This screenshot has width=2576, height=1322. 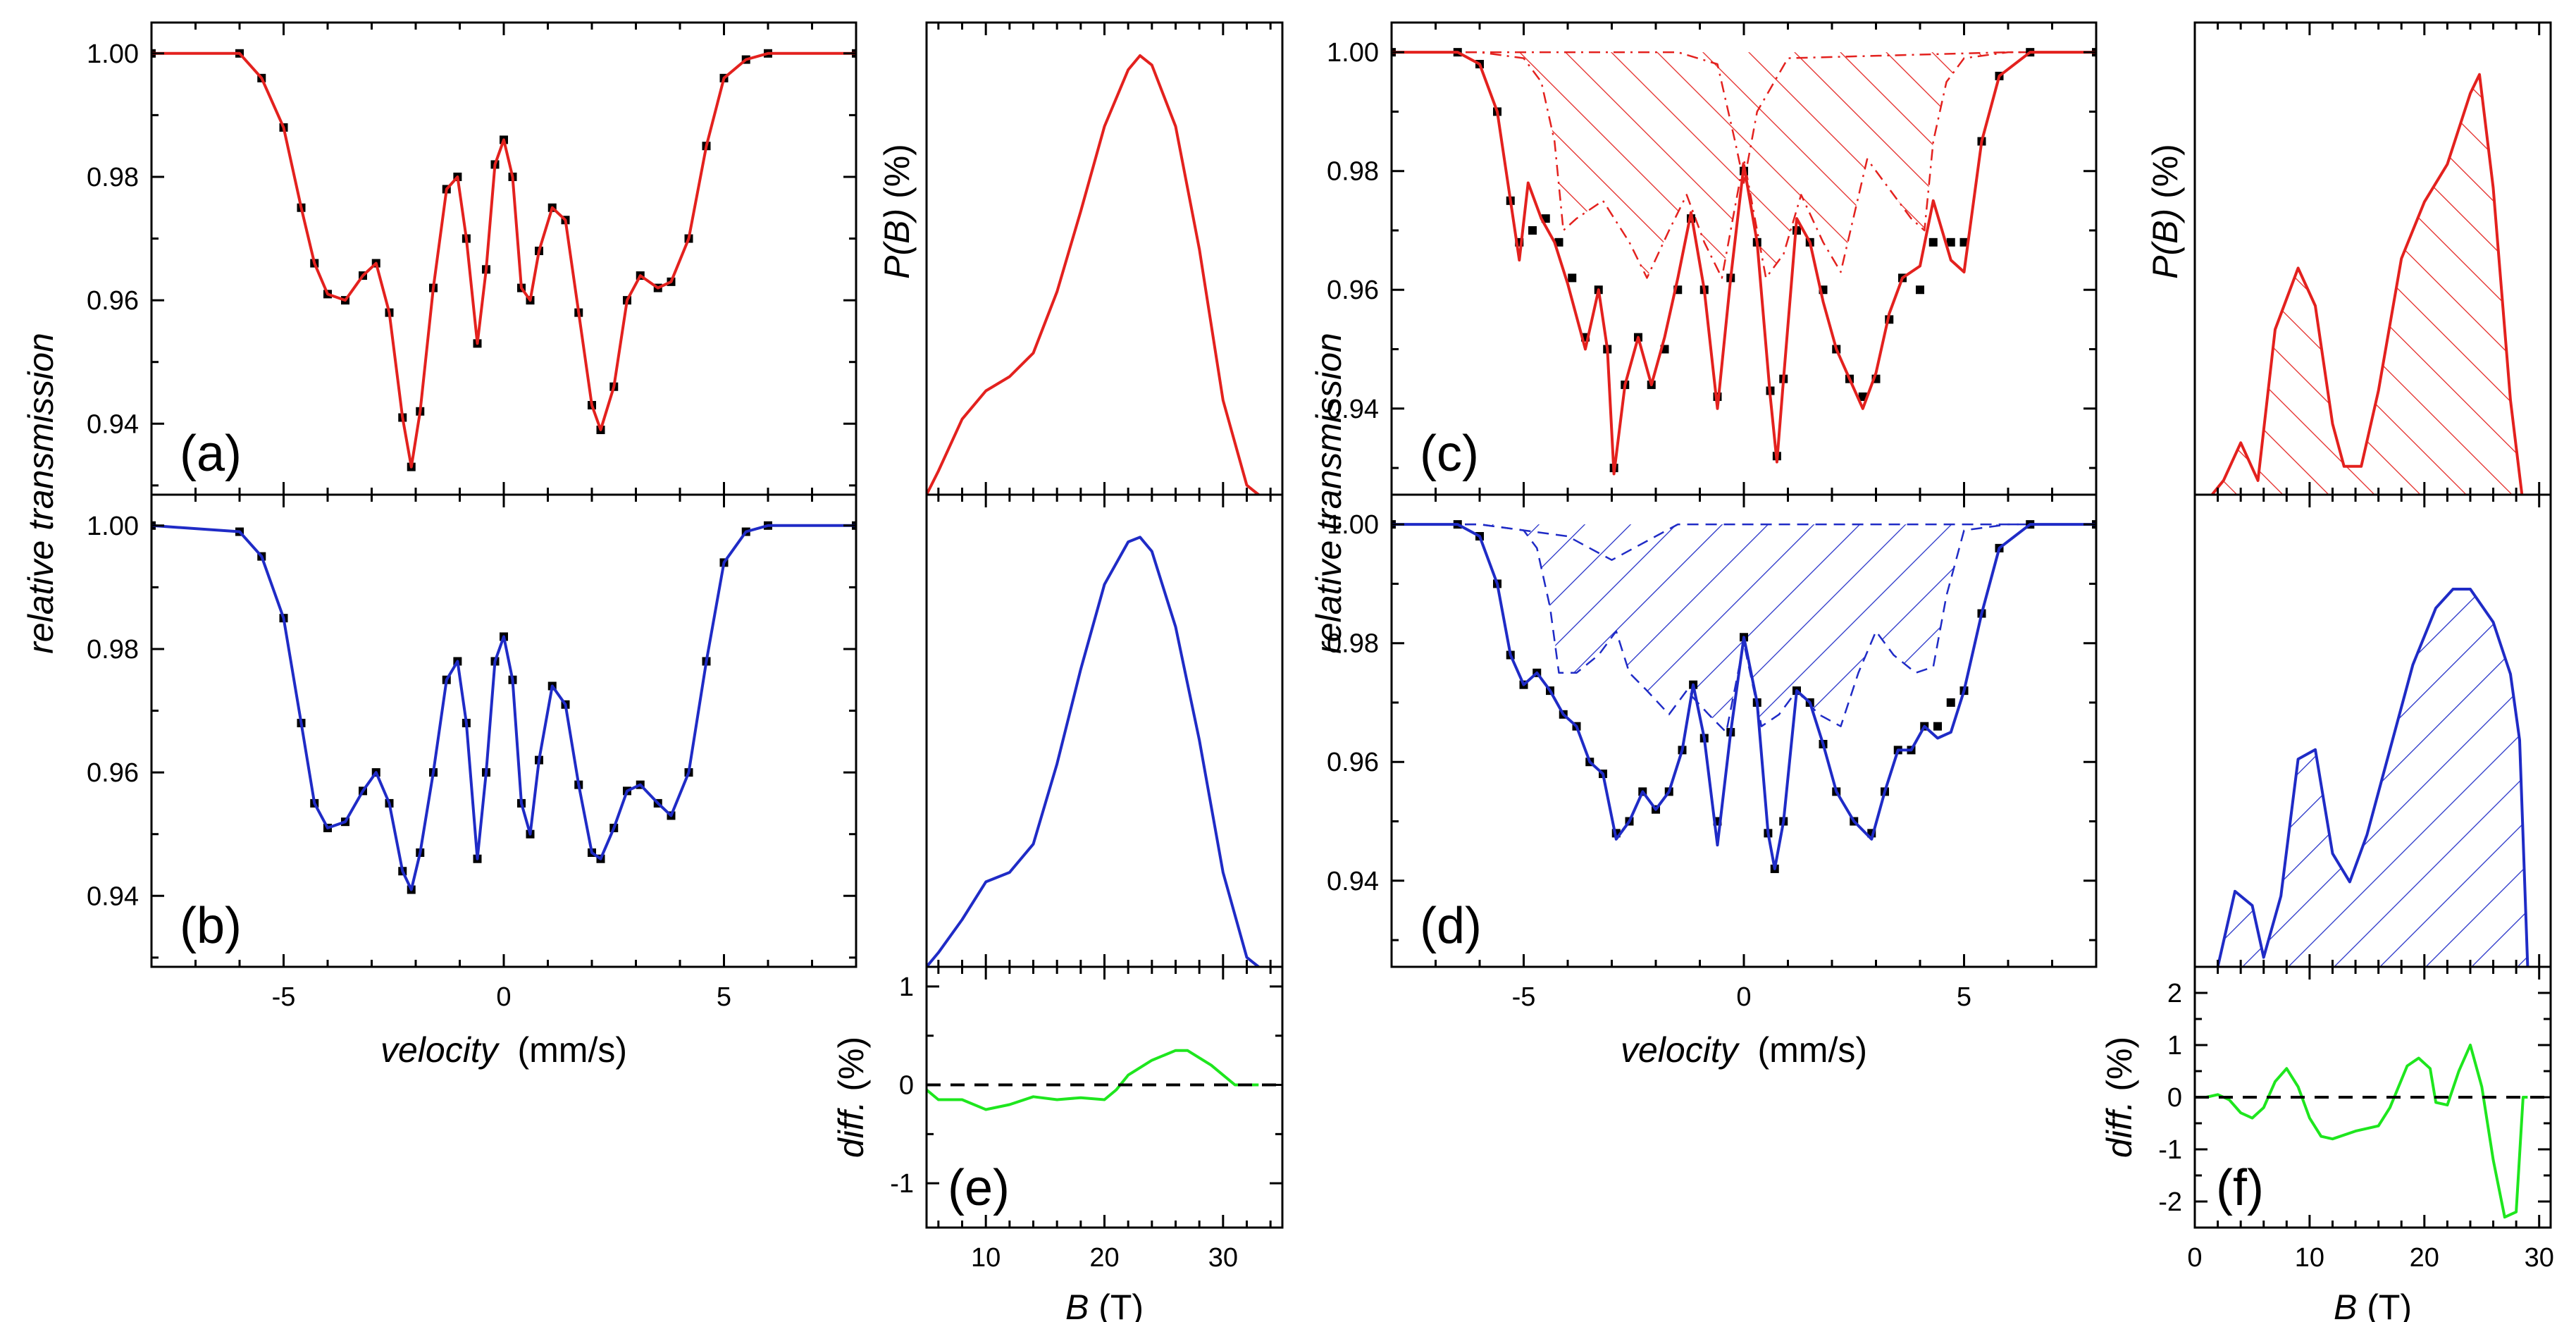 I want to click on series-line-pb-c-P(B), so click(x=2367, y=284).